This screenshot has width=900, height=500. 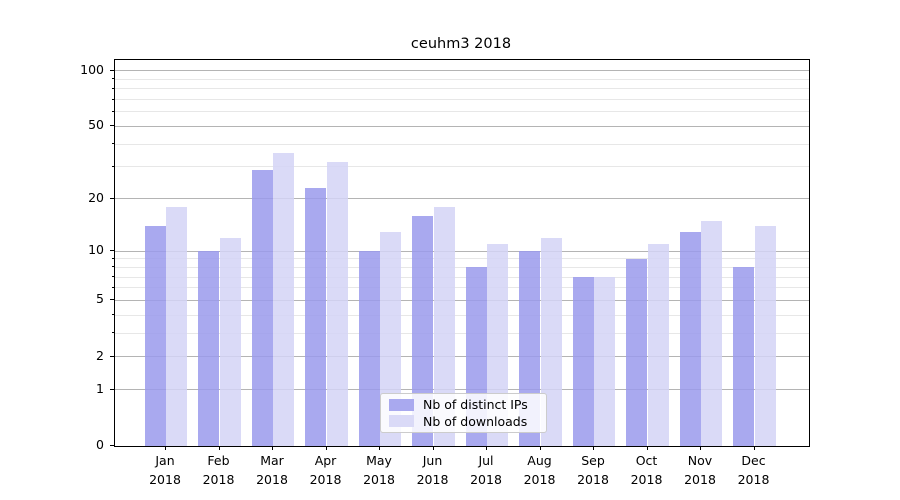 What do you see at coordinates (165, 470) in the screenshot?
I see `x-tick-label-jan: Jan 2018` at bounding box center [165, 470].